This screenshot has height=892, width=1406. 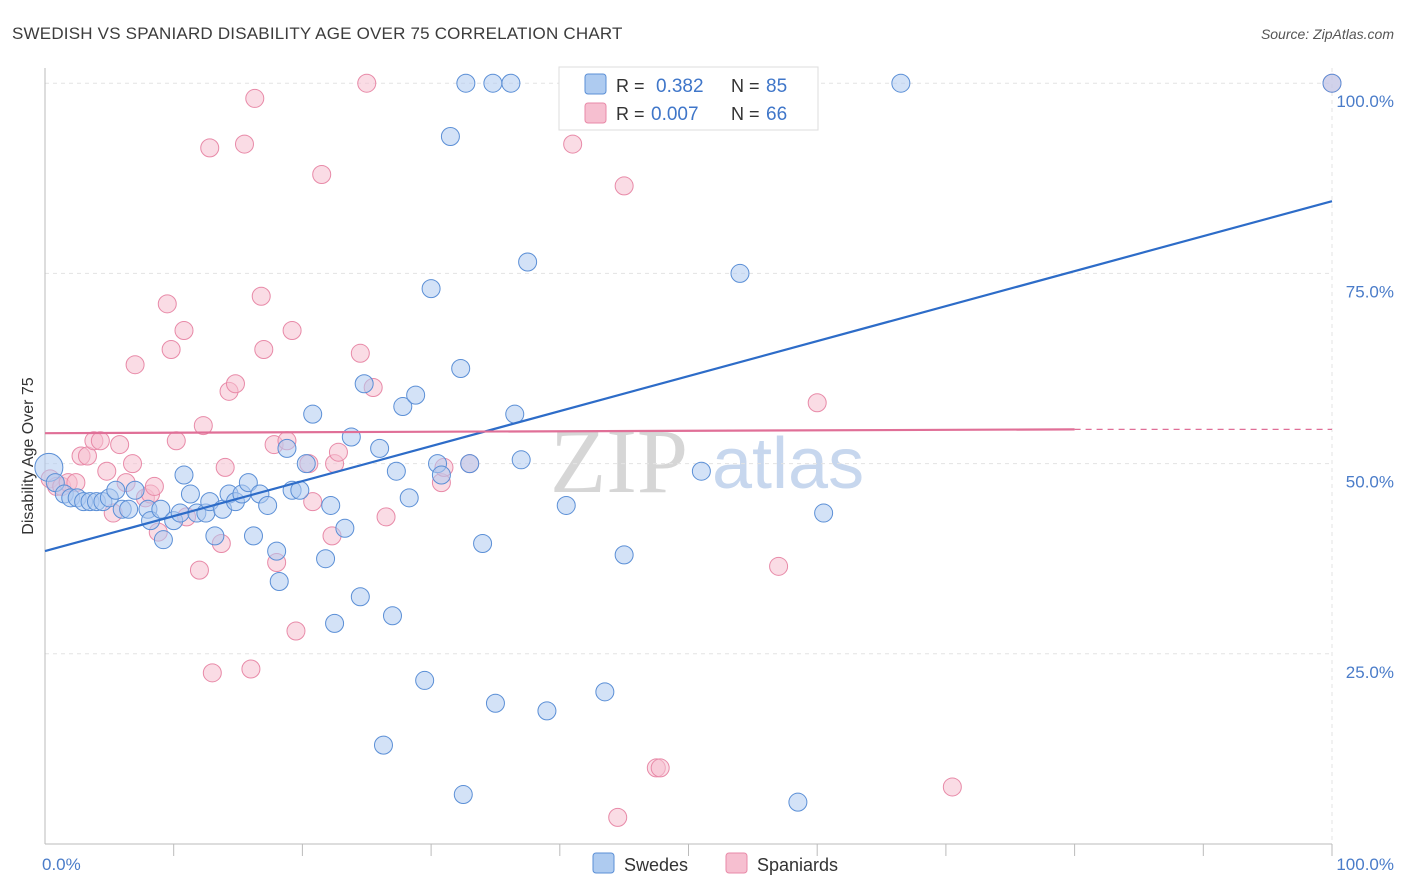 What do you see at coordinates (656, 865) in the screenshot?
I see `bottom-legend-label-swedes: Swedes` at bounding box center [656, 865].